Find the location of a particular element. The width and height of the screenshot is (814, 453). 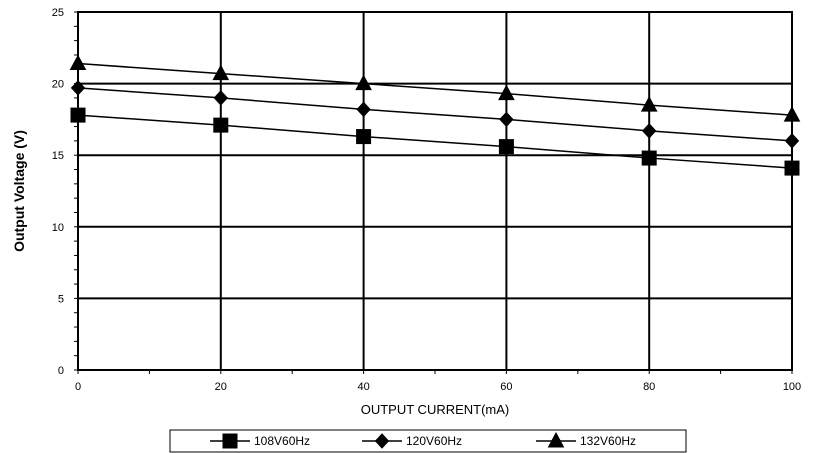

legend-item: 120V60Hz is located at coordinates (412, 441).